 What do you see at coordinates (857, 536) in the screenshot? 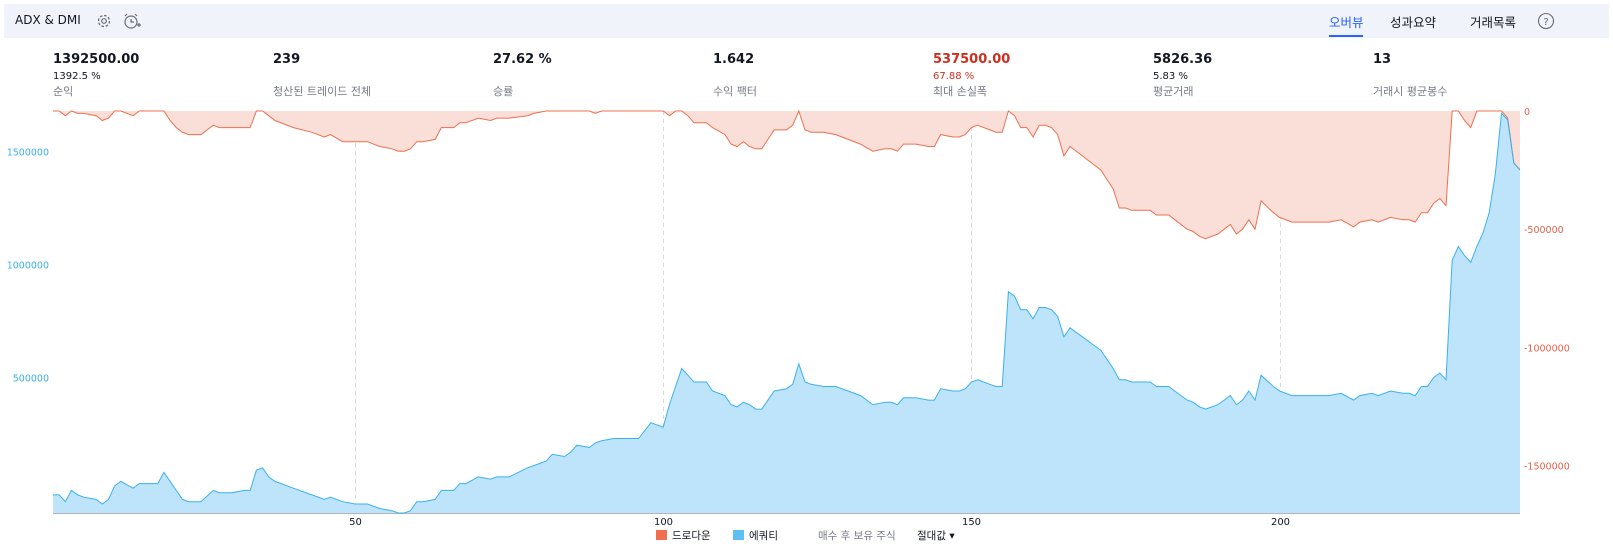
I see `legend-buy-hold: 매수 후 보유 주식` at bounding box center [857, 536].